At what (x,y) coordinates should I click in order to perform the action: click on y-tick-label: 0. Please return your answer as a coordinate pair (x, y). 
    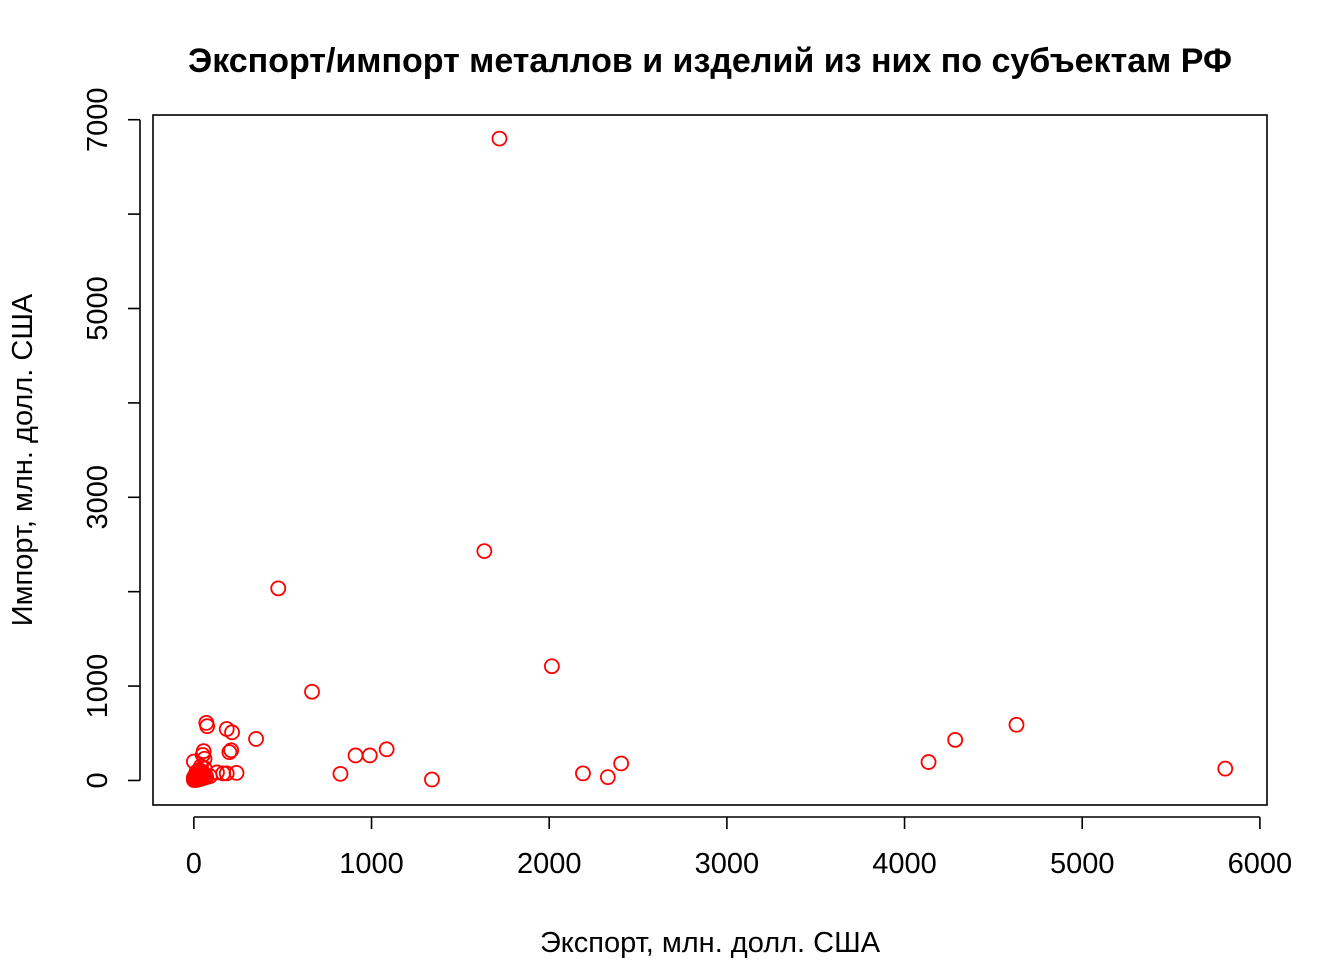
    Looking at the image, I should click on (98, 780).